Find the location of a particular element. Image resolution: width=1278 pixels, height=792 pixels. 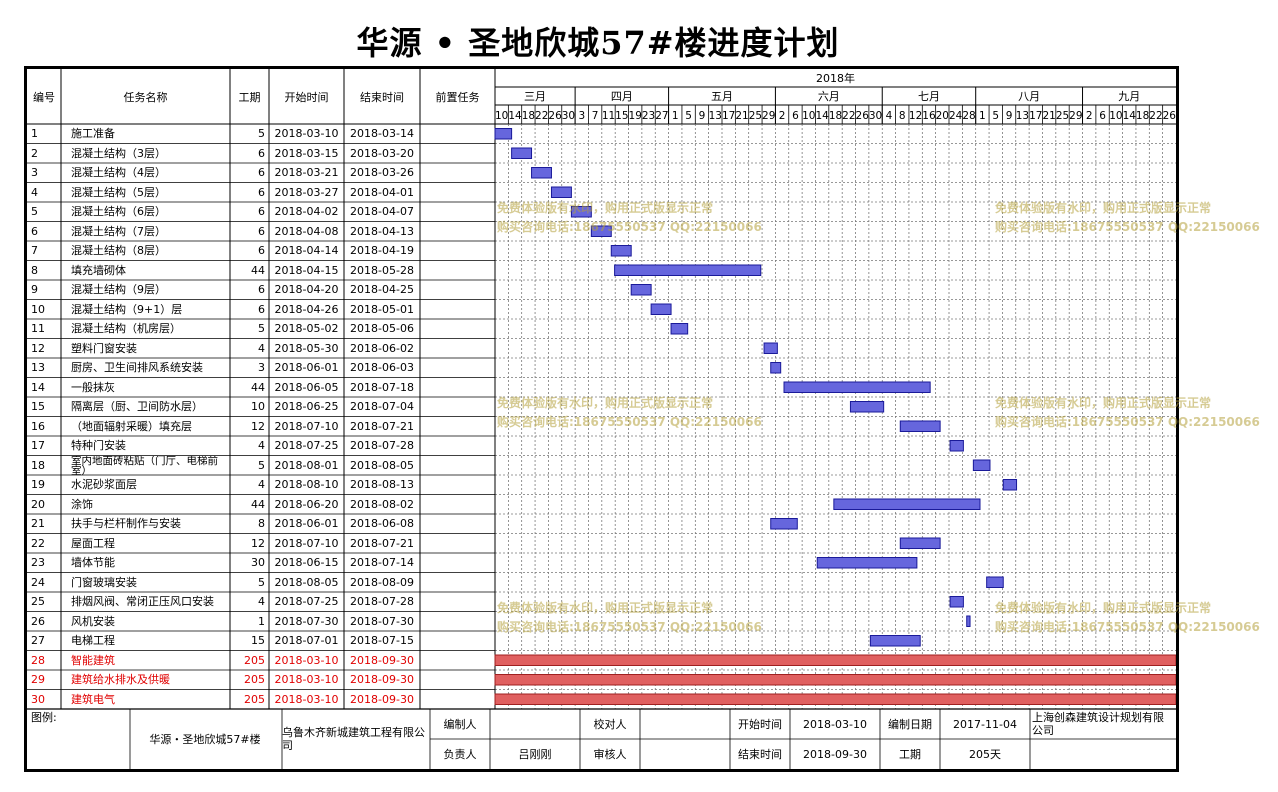

legend-label: 图例: is located at coordinates (44, 717).